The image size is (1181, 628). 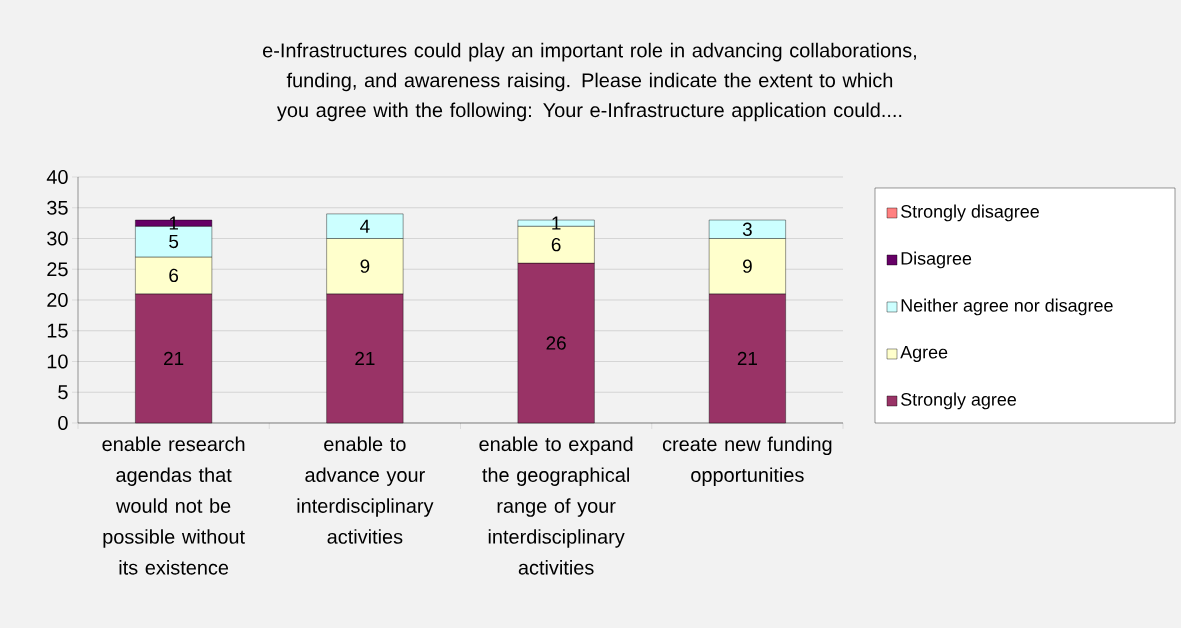 What do you see at coordinates (556, 223) in the screenshot?
I see `data-label: 1` at bounding box center [556, 223].